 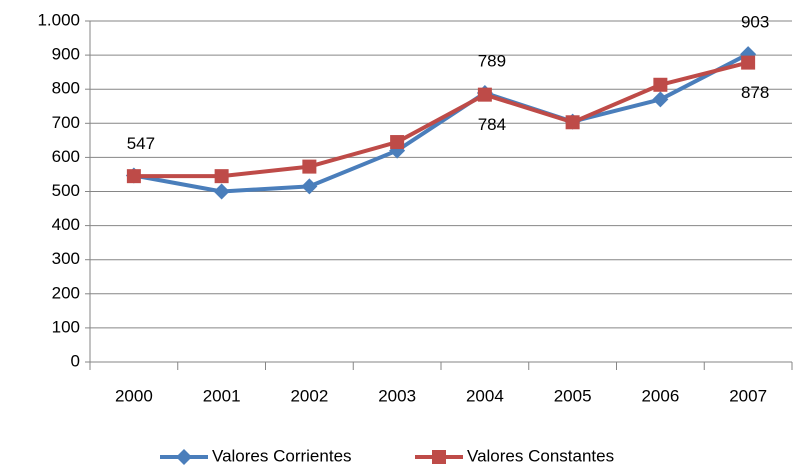 I want to click on legend-label: Valores Constantes, so click(x=540, y=455).